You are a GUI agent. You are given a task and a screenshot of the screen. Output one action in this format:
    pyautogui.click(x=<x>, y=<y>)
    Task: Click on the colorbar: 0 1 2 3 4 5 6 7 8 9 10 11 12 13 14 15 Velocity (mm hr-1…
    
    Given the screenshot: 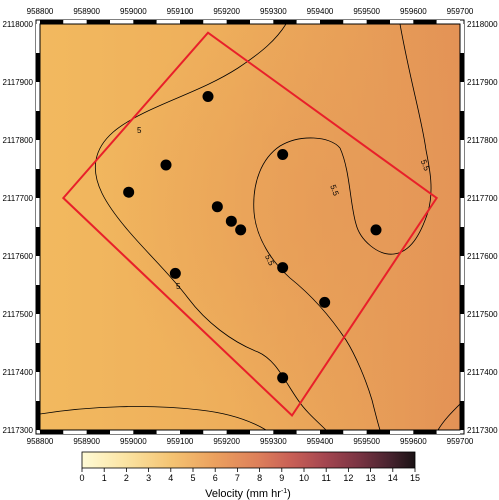 What is the action you would take?
    pyautogui.click(x=249, y=475)
    